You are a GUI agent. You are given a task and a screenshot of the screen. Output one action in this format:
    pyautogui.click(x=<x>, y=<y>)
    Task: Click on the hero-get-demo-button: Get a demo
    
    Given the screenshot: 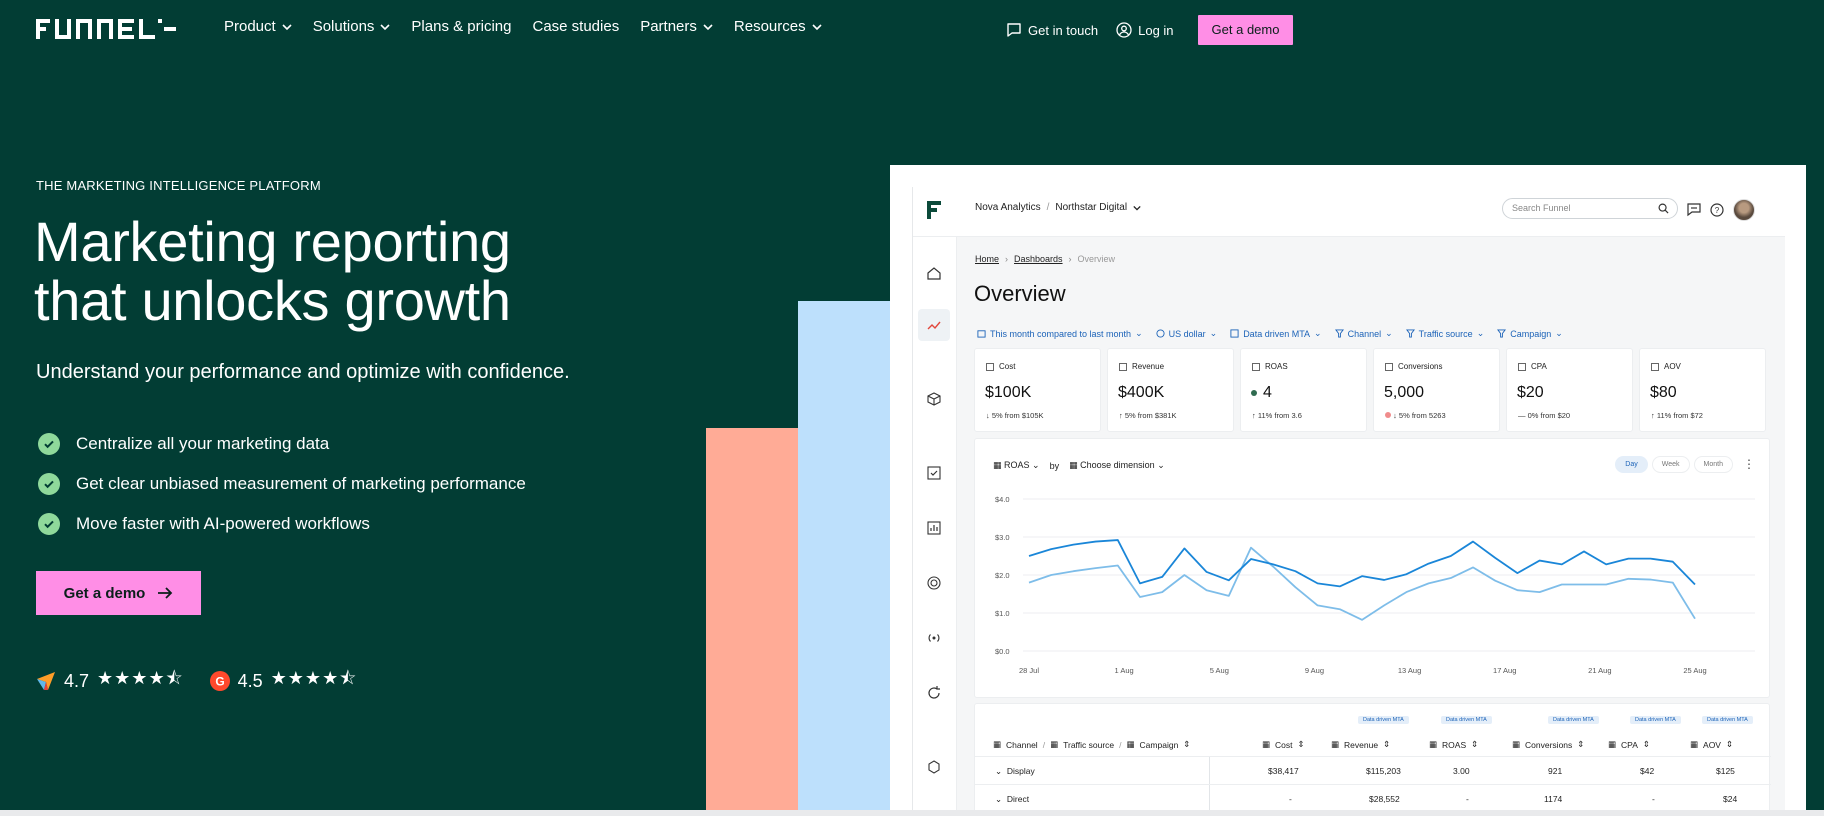 What is the action you would take?
    pyautogui.click(x=118, y=593)
    